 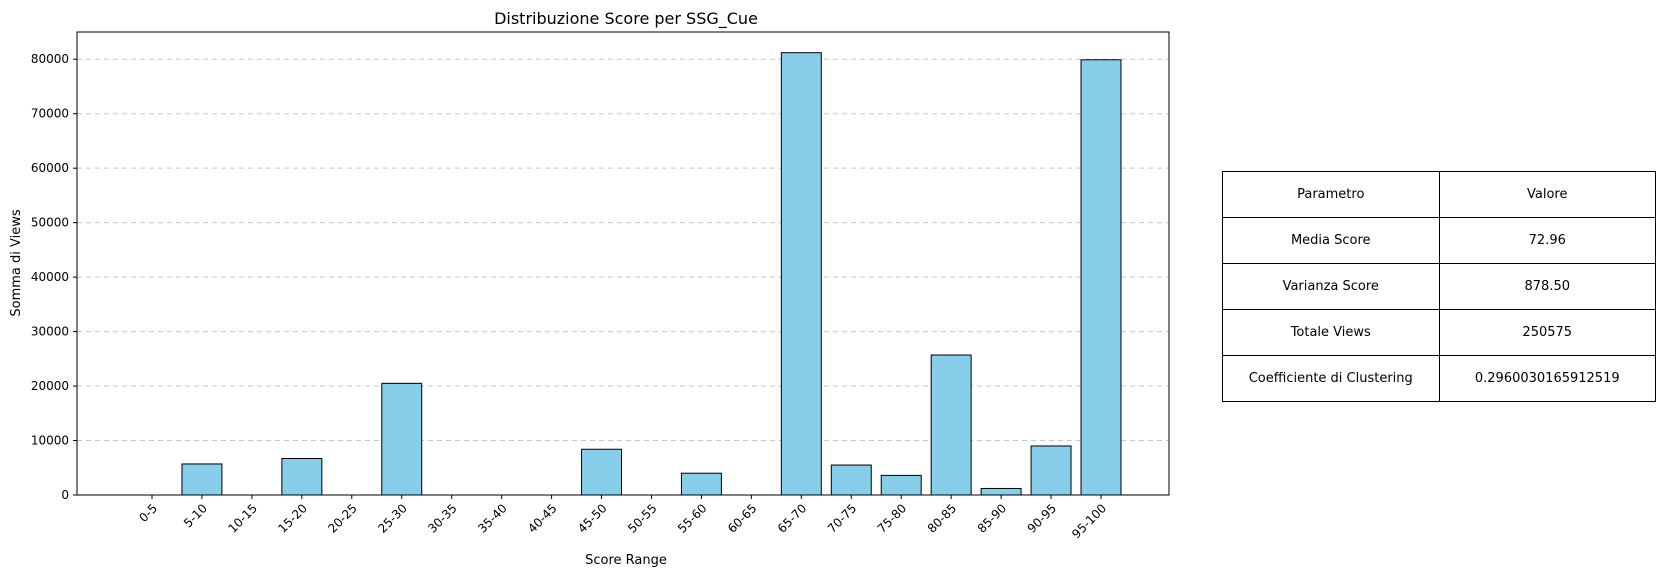 I want to click on x-tick-label: 35-40, so click(x=492, y=518).